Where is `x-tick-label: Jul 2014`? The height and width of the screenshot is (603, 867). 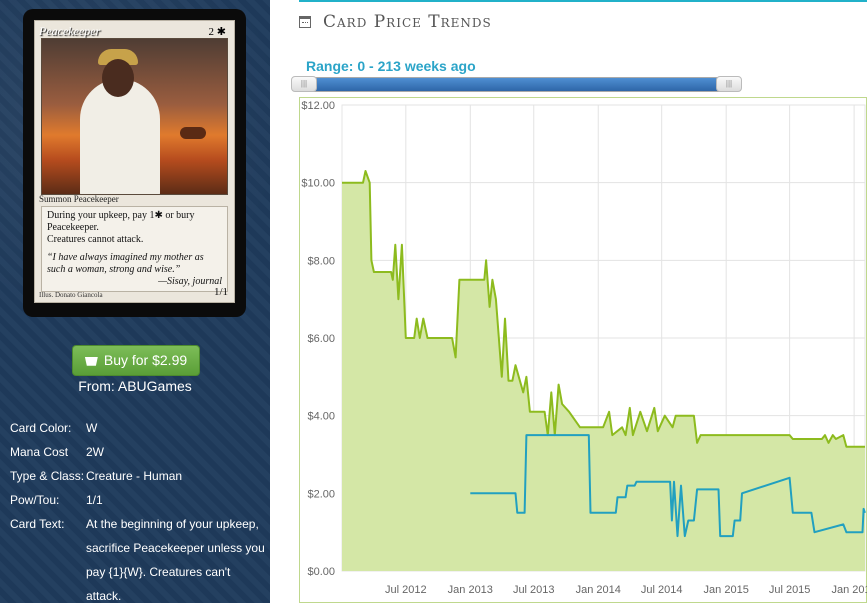 x-tick-label: Jul 2014 is located at coordinates (662, 590).